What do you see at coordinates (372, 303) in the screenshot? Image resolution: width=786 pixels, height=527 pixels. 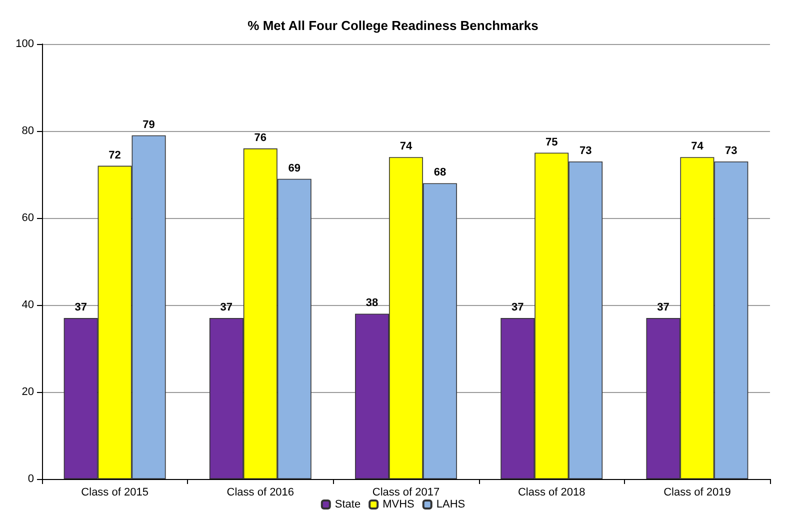 I see `data-label: 38` at bounding box center [372, 303].